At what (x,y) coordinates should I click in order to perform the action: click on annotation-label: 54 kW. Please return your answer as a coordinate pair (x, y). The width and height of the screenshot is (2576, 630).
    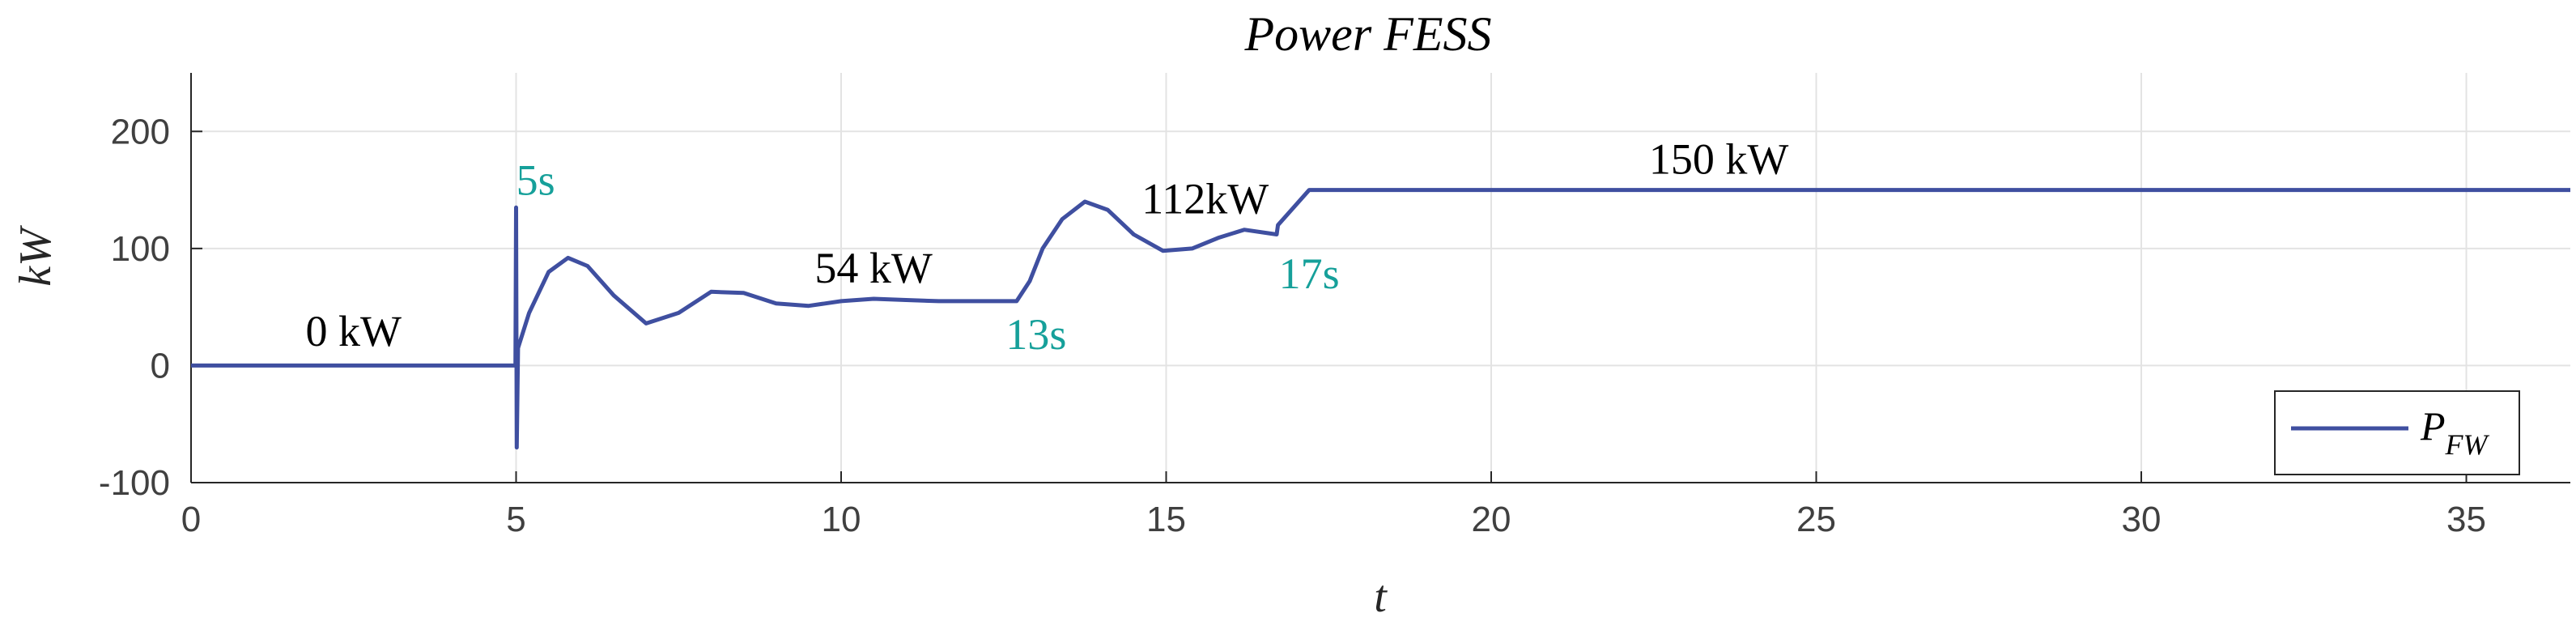
    Looking at the image, I should click on (874, 268).